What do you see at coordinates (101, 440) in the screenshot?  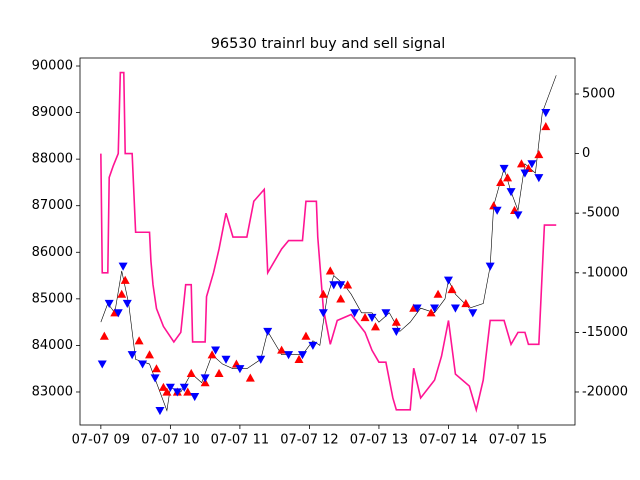 I see `x-tick-label: 07-07 09` at bounding box center [101, 440].